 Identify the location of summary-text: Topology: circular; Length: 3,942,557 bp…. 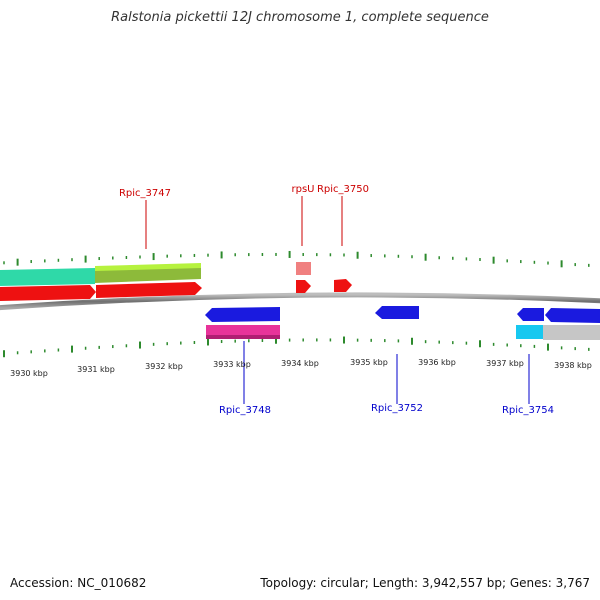
(425, 583).